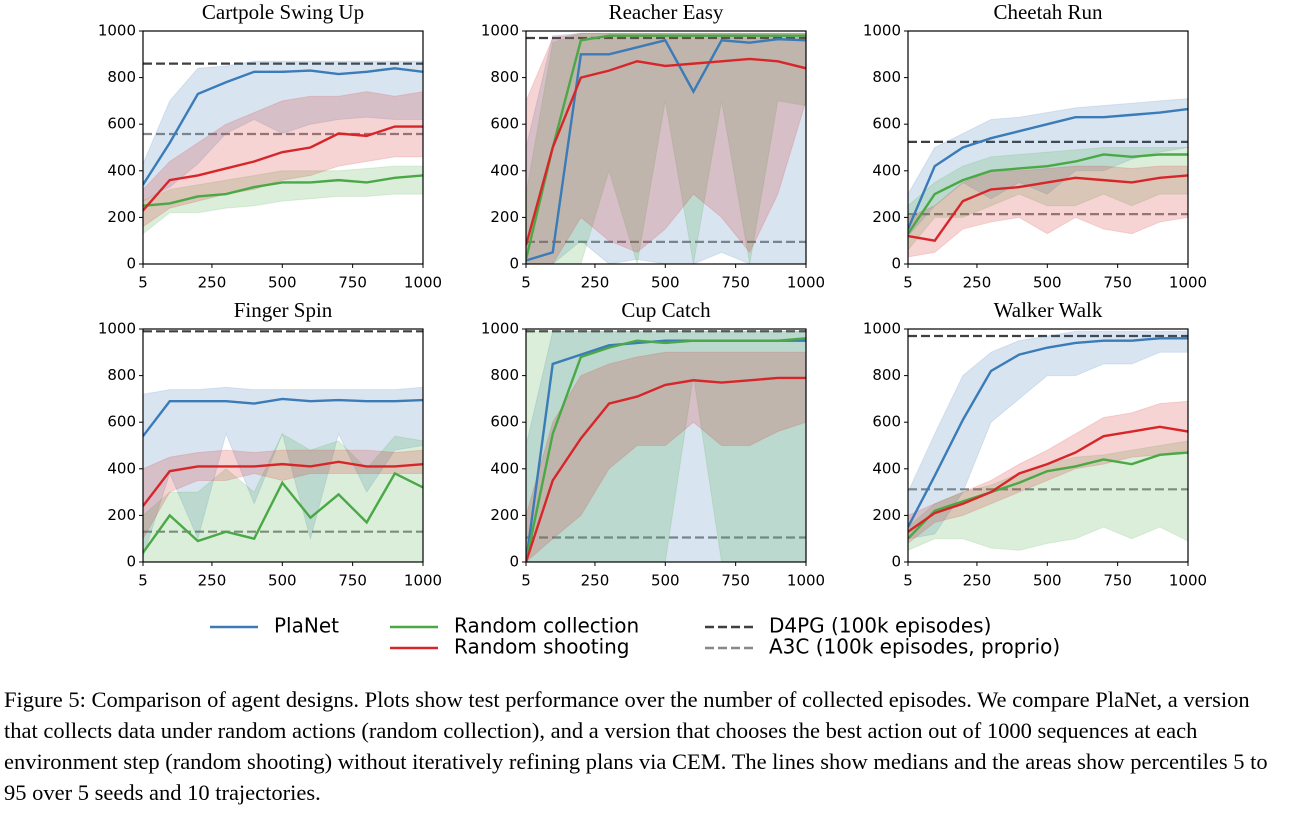  I want to click on legend-label: D4PG (100k episodes), so click(880, 626).